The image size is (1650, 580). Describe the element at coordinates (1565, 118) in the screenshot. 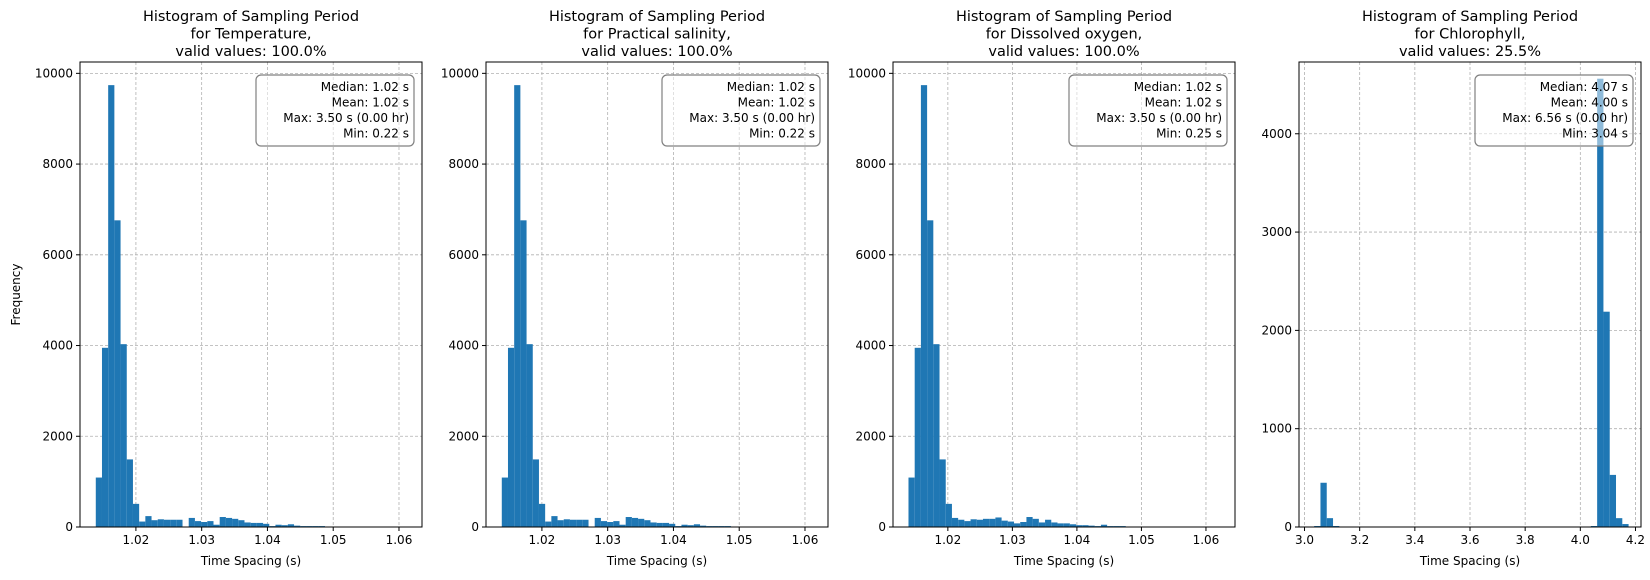

I see `stats-box-line: Max: 6.56 s (0.00 hr)` at that location.